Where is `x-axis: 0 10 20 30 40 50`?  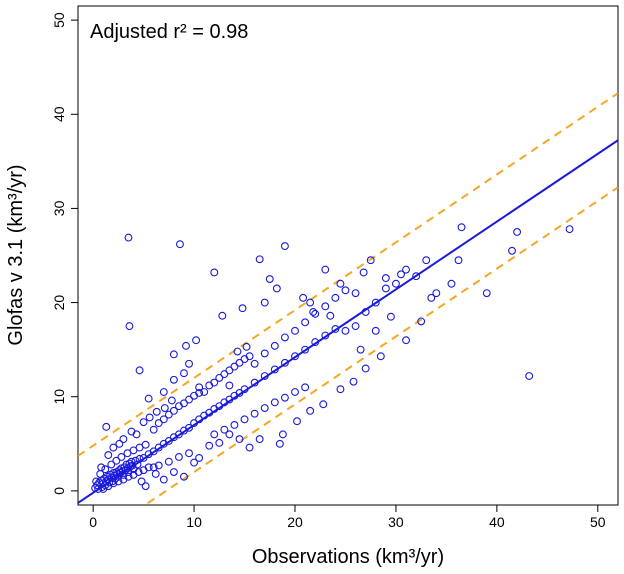
x-axis: 0 10 20 30 40 50 is located at coordinates (347, 517).